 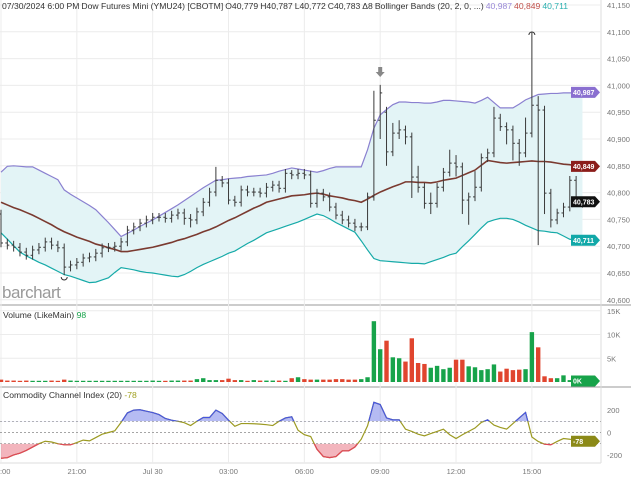 What do you see at coordinates (130, 395) in the screenshot?
I see `cci-value: -78` at bounding box center [130, 395].